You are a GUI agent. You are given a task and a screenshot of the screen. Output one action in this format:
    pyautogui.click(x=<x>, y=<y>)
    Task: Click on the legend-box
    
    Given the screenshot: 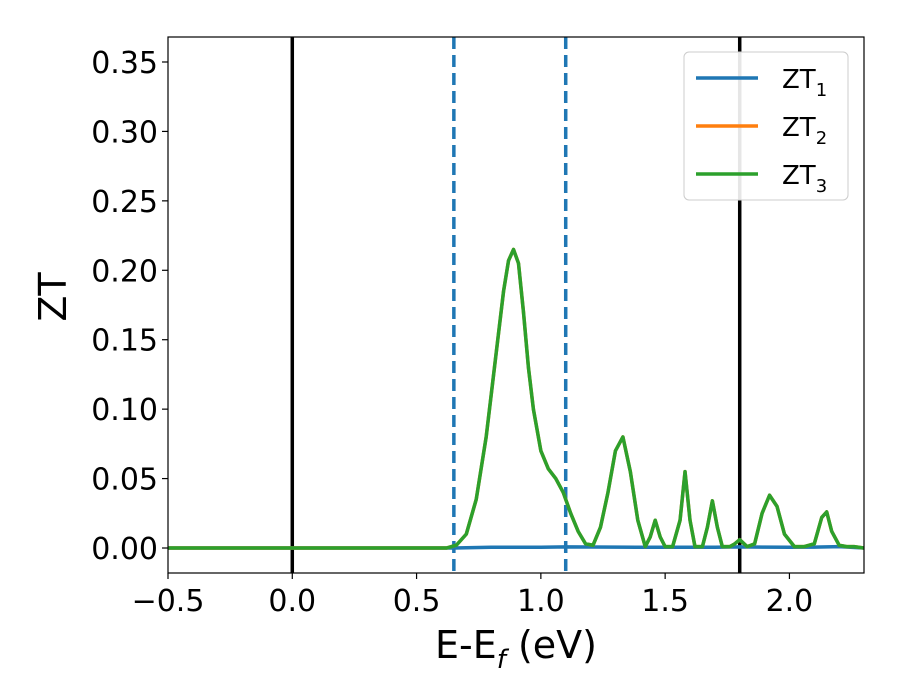 What is the action you would take?
    pyautogui.click(x=766, y=126)
    